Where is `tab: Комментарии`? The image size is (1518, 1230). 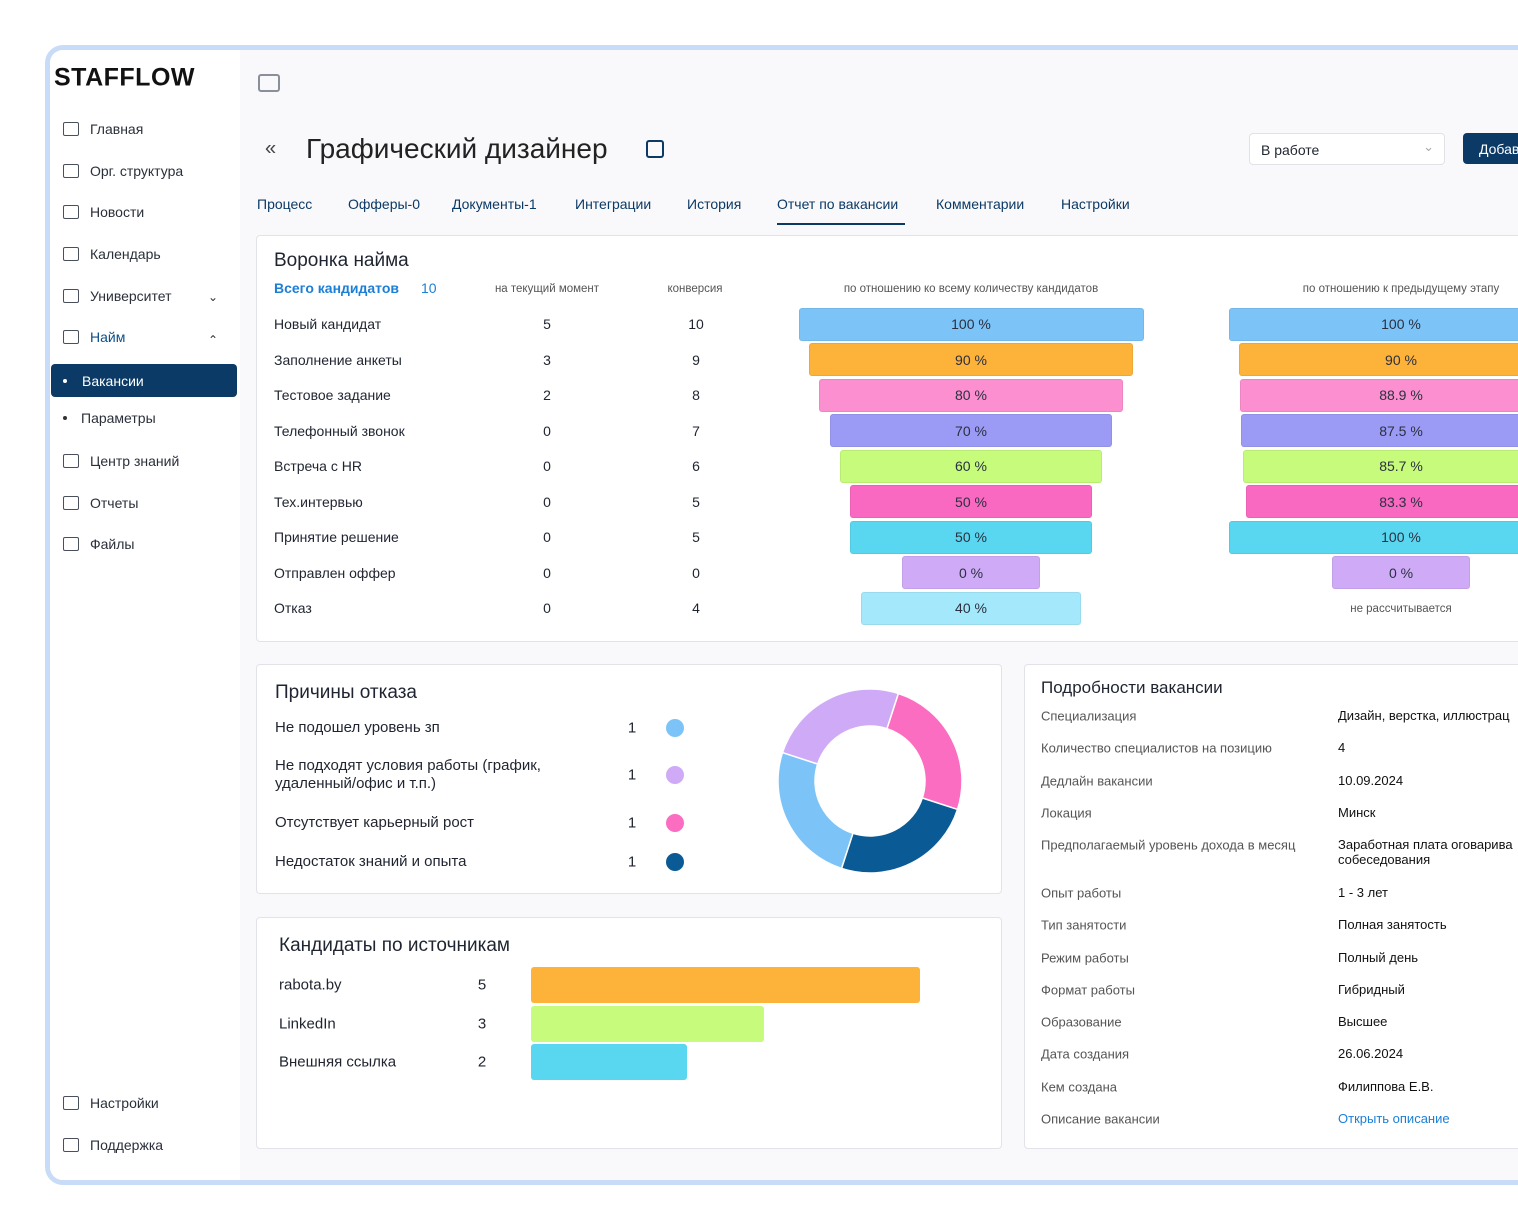 tab: Комментарии is located at coordinates (980, 204).